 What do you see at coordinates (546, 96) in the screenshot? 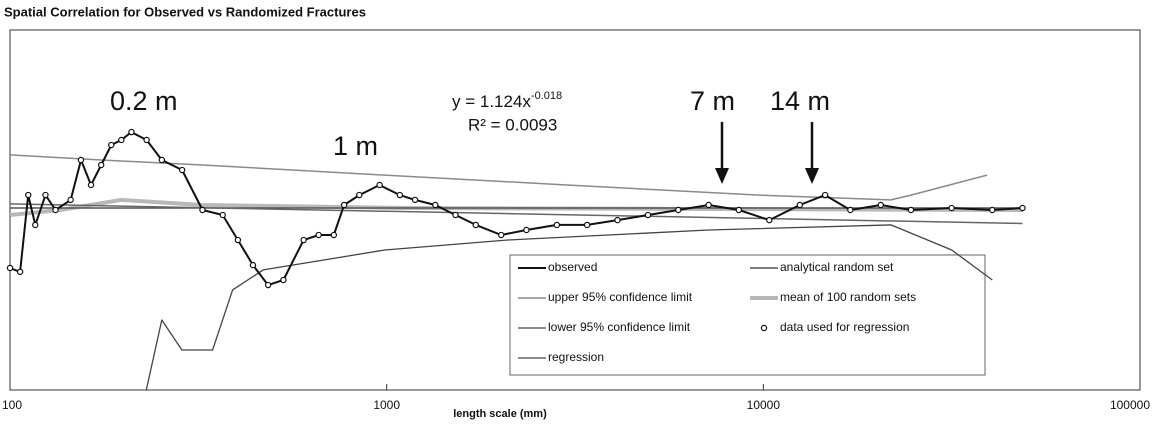
I see `equation-exponent: -0.018` at bounding box center [546, 96].